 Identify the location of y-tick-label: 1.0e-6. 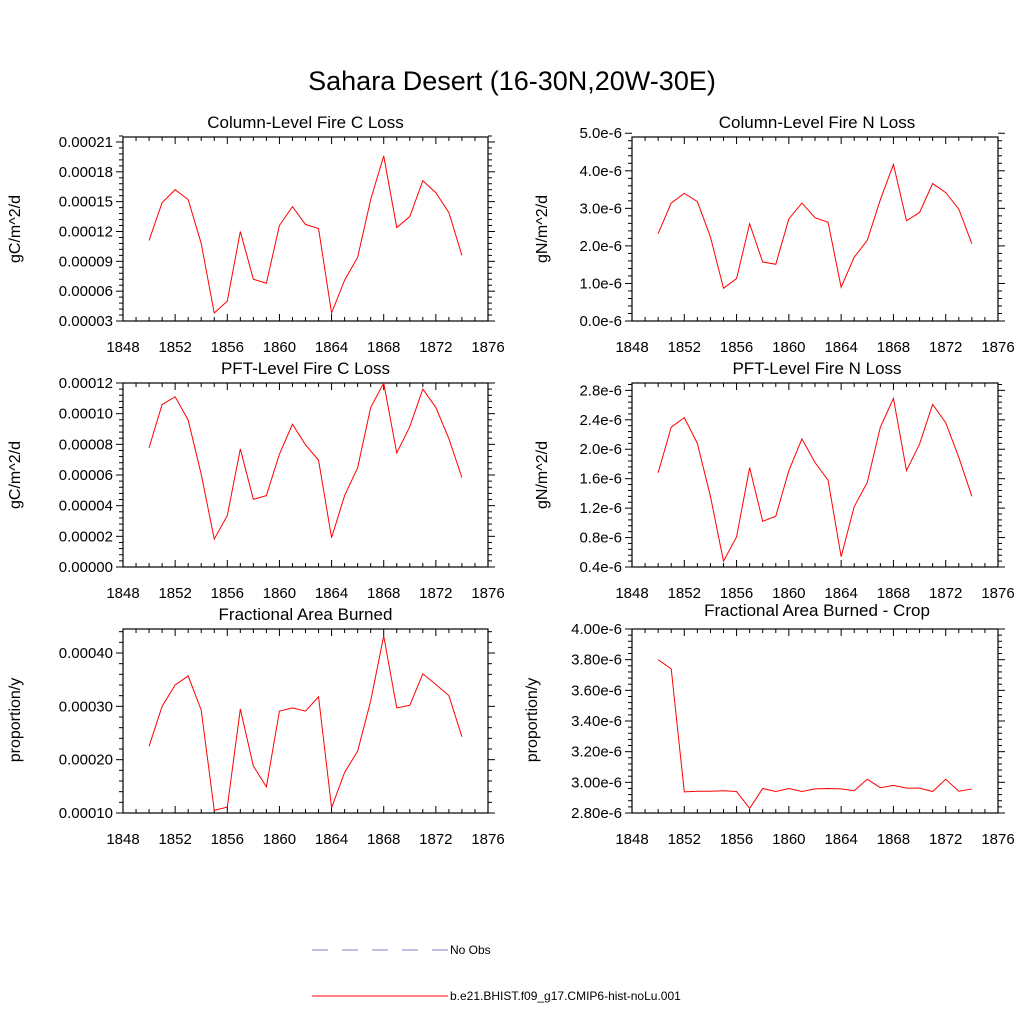
(600, 283).